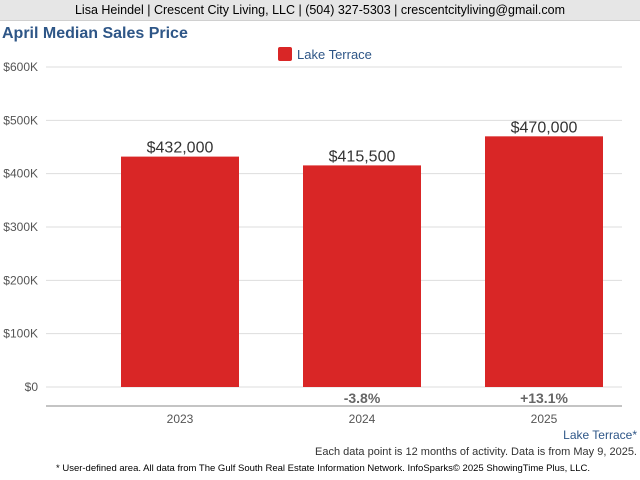 The width and height of the screenshot is (640, 480). Describe the element at coordinates (285, 54) in the screenshot. I see `legend-swatch` at that location.